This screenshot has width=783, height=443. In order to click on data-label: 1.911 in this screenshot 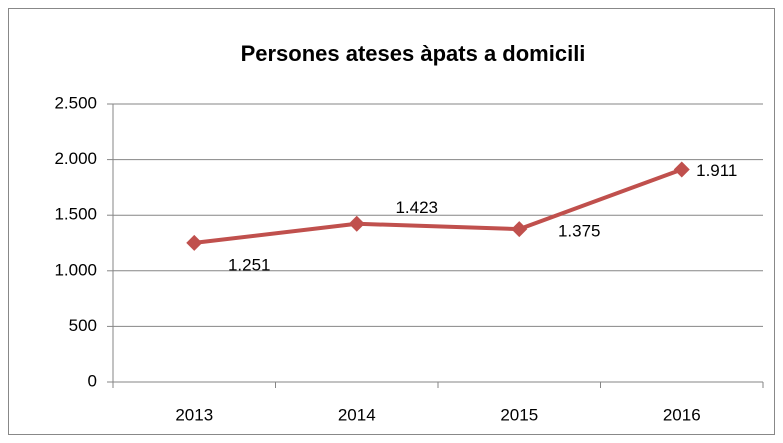, I will do `click(716, 170)`.